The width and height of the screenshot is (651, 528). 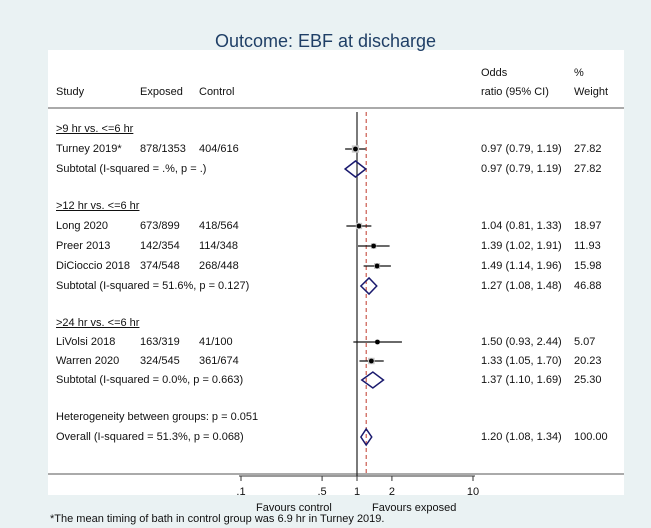 What do you see at coordinates (588, 361) in the screenshot?
I see `study-weight: 20.23` at bounding box center [588, 361].